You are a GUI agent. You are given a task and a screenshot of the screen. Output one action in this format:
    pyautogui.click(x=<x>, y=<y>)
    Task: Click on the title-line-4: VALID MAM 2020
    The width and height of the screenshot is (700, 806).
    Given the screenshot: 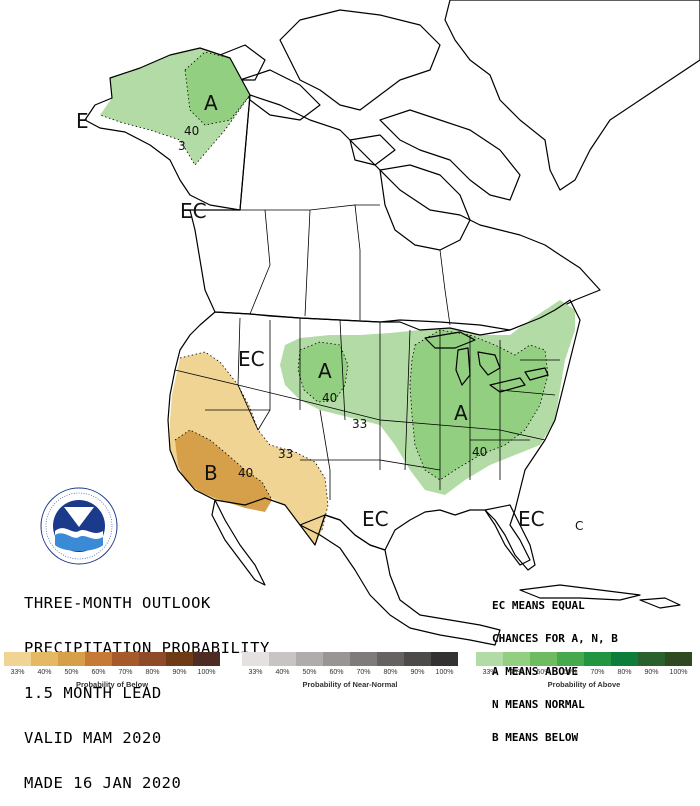 What is the action you would take?
    pyautogui.click(x=93, y=738)
    